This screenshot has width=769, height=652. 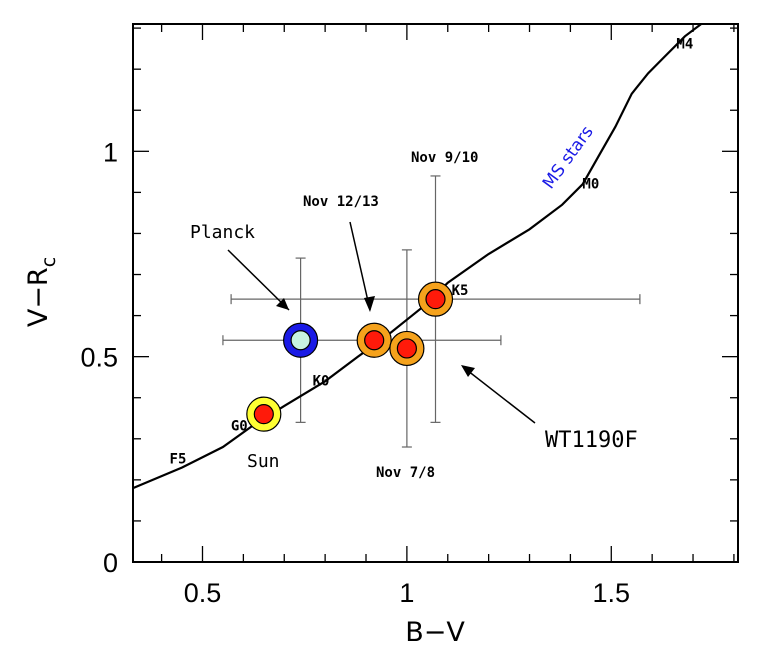 I want to click on observation-marker-2-inner, so click(x=435, y=299).